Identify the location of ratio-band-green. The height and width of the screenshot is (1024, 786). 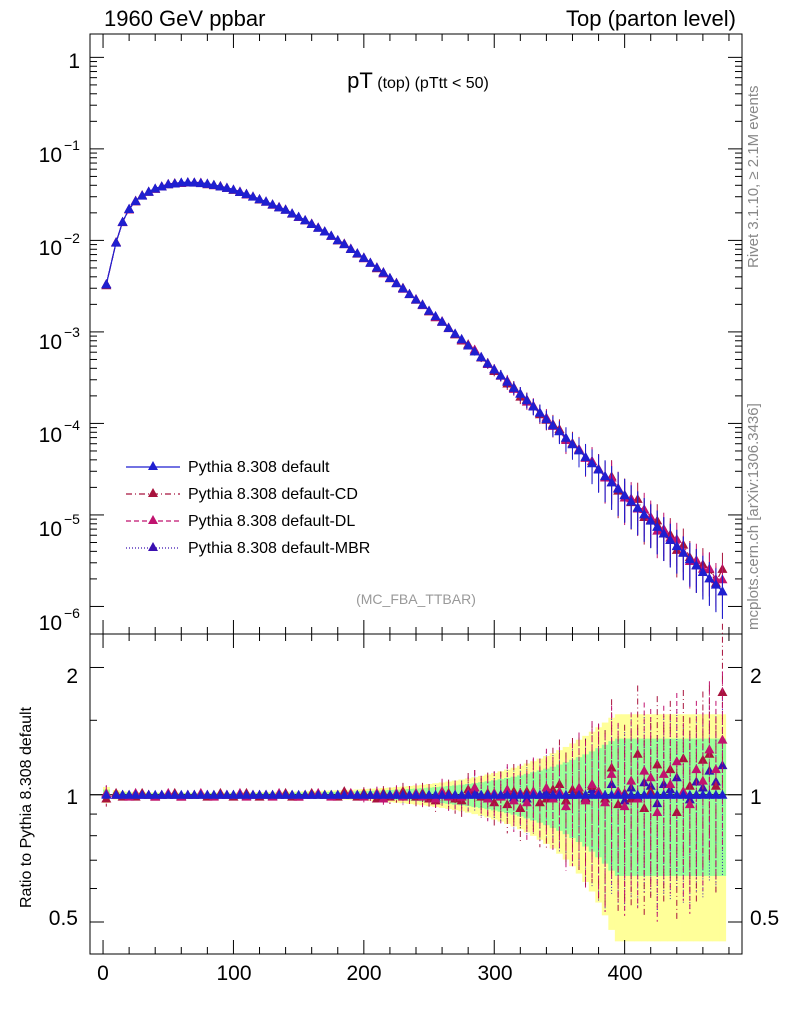
(723, 807).